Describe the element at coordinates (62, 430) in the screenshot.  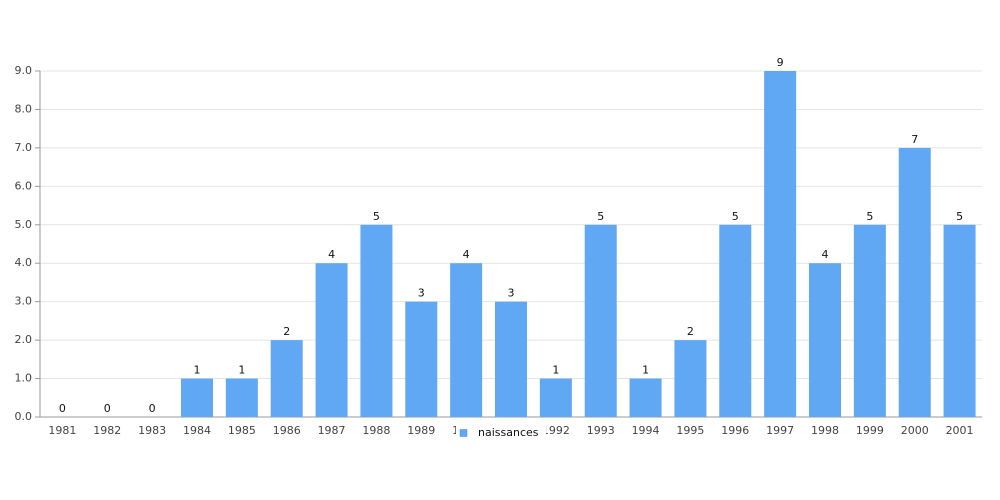
I see `x-tick-label: 1981` at that location.